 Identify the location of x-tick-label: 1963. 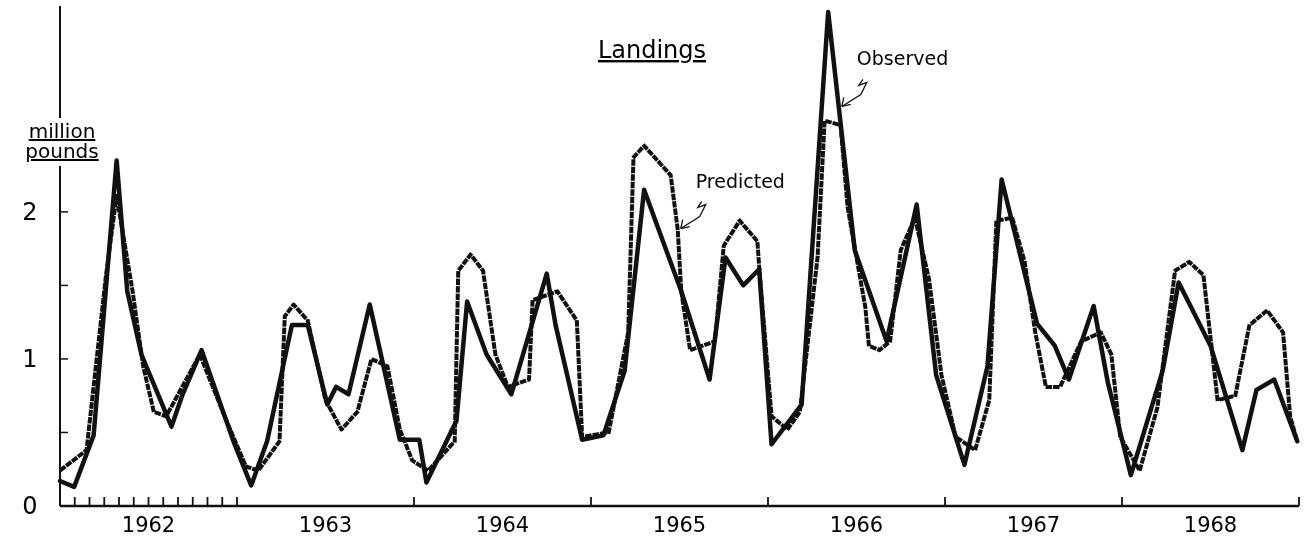
(325, 525).